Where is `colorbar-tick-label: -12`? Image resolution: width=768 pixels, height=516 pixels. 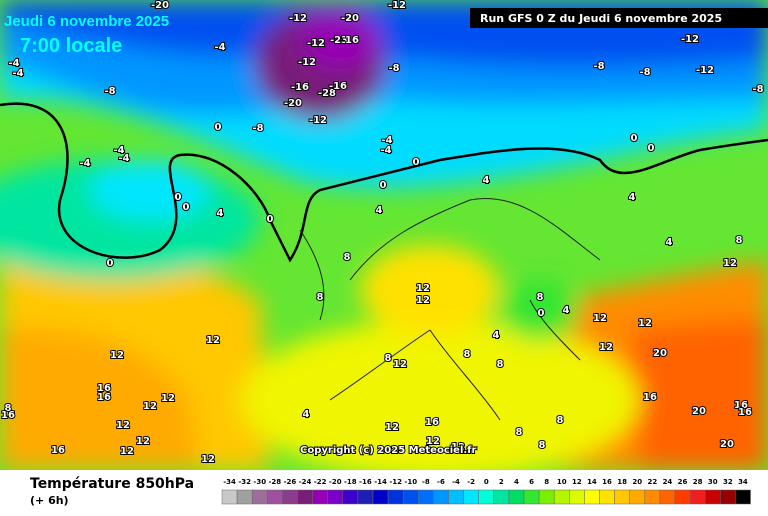 colorbar-tick-label: -12 is located at coordinates (395, 482).